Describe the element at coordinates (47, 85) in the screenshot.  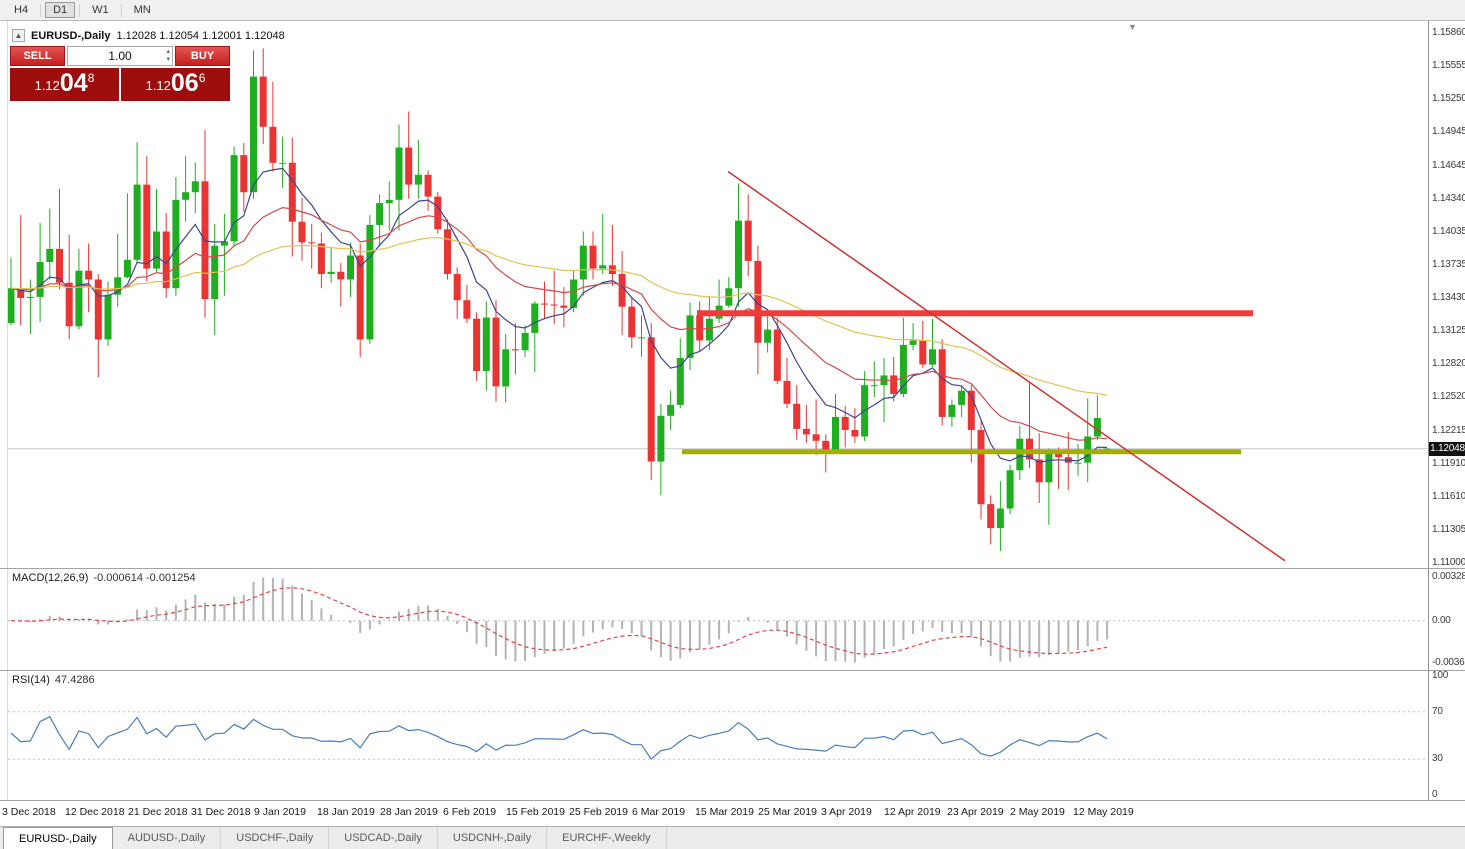
I see `sell-price-prefix: 1.12` at that location.